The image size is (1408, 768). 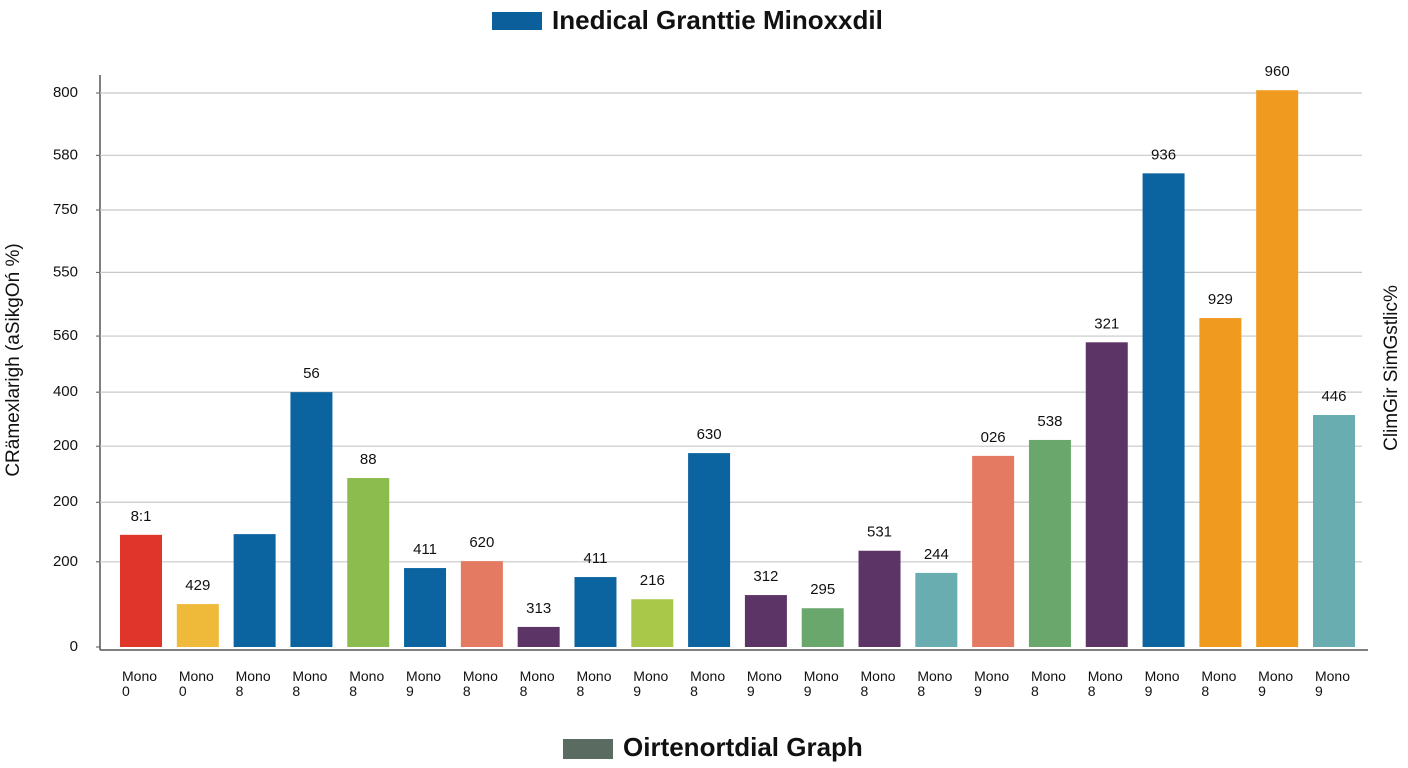 What do you see at coordinates (1333, 396) in the screenshot?
I see `bar-label: 446` at bounding box center [1333, 396].